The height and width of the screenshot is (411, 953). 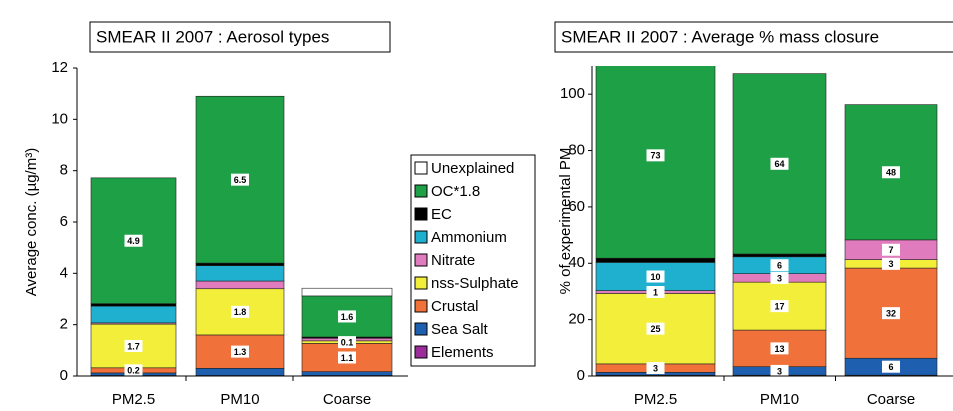 I want to click on chart-title: SMEAR II 2007 : Average % mass closure, so click(x=720, y=36).